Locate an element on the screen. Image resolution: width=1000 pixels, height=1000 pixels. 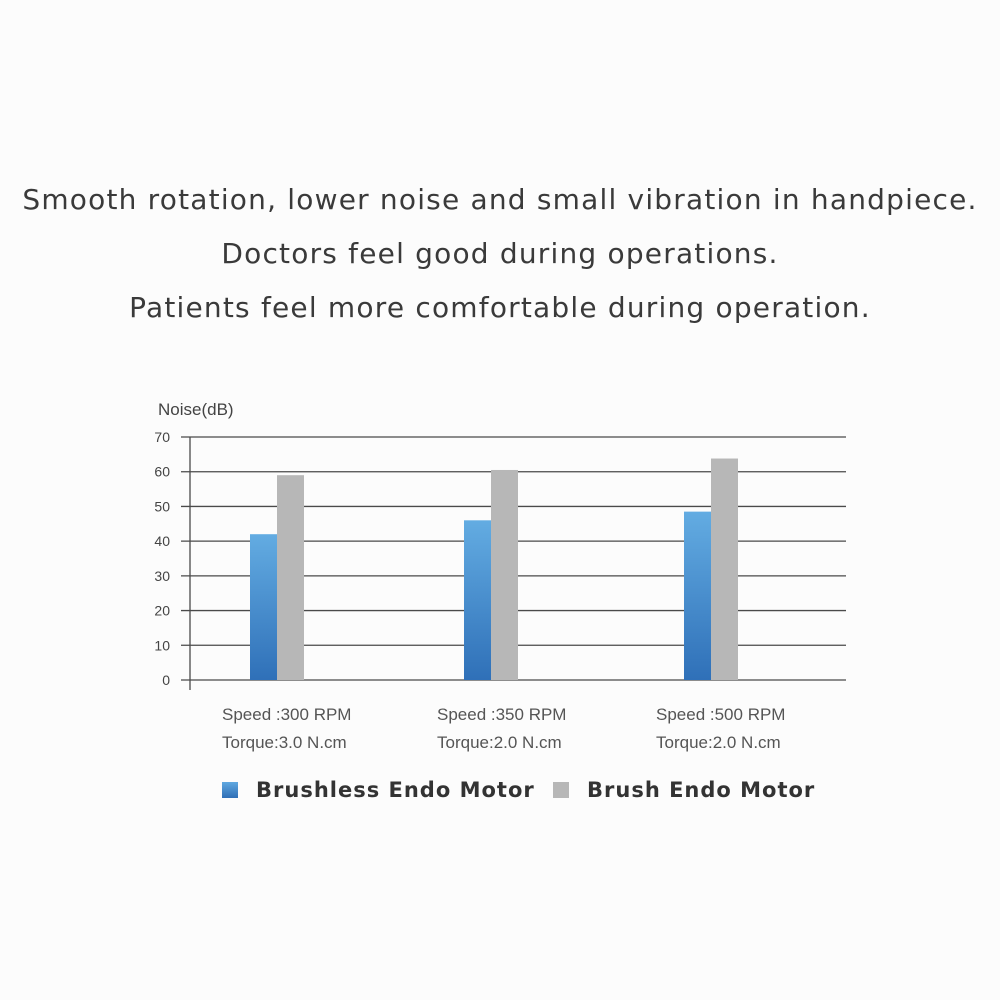
y-tick-label: 20 is located at coordinates (162, 611).